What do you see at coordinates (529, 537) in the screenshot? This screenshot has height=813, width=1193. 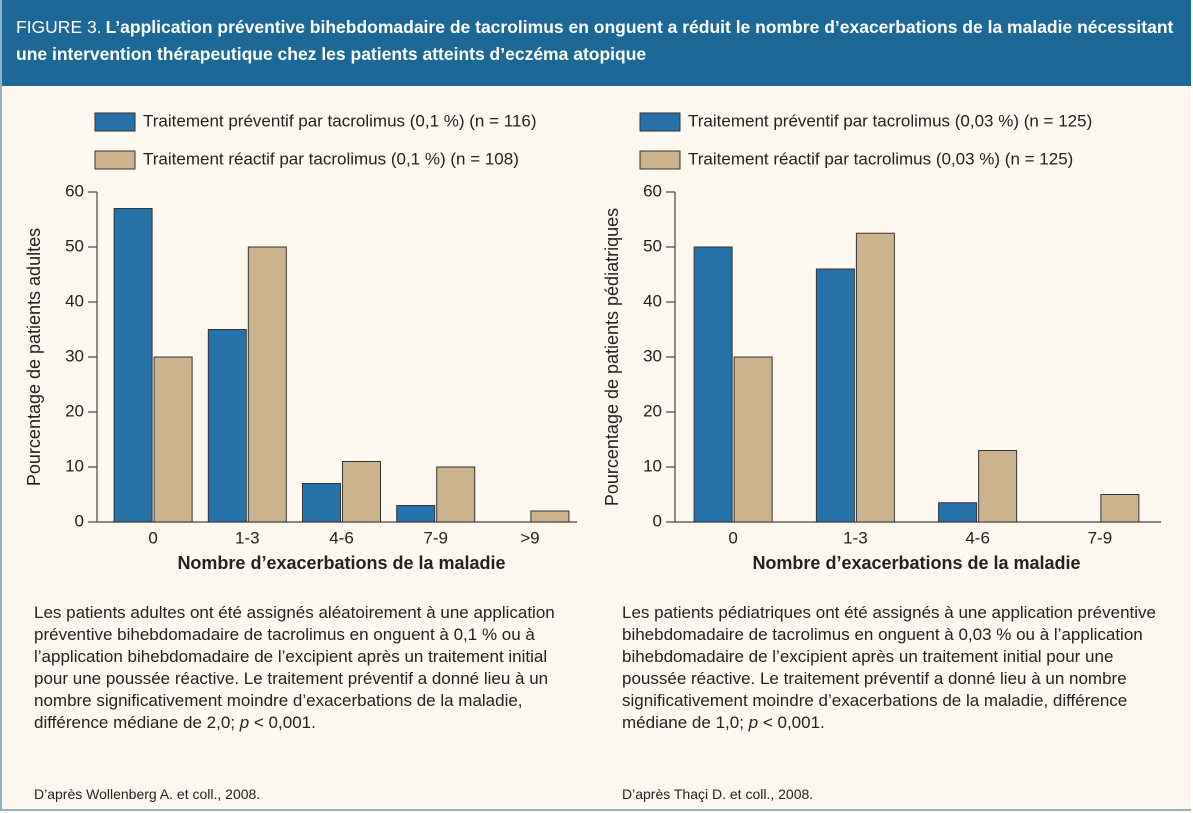 I see `x-tick-label: >9` at bounding box center [529, 537].